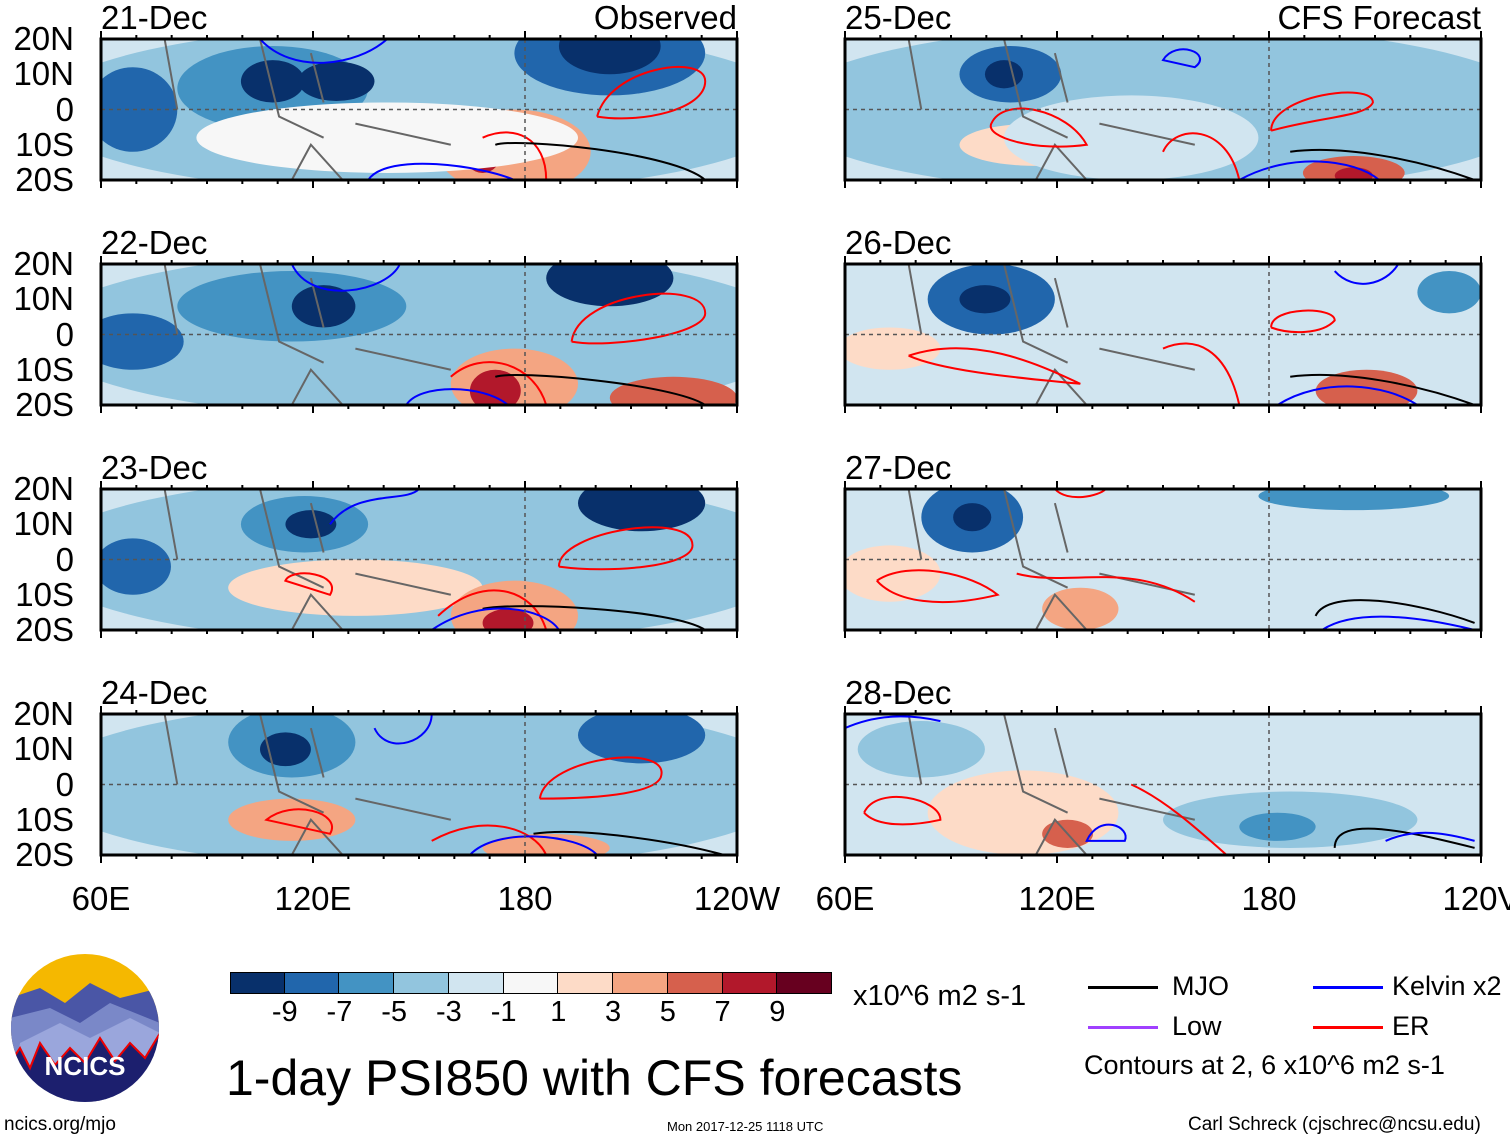 This screenshot has height=1142, width=1510. Describe the element at coordinates (154, 467) in the screenshot. I see `panel-date: 23-Dec` at that location.